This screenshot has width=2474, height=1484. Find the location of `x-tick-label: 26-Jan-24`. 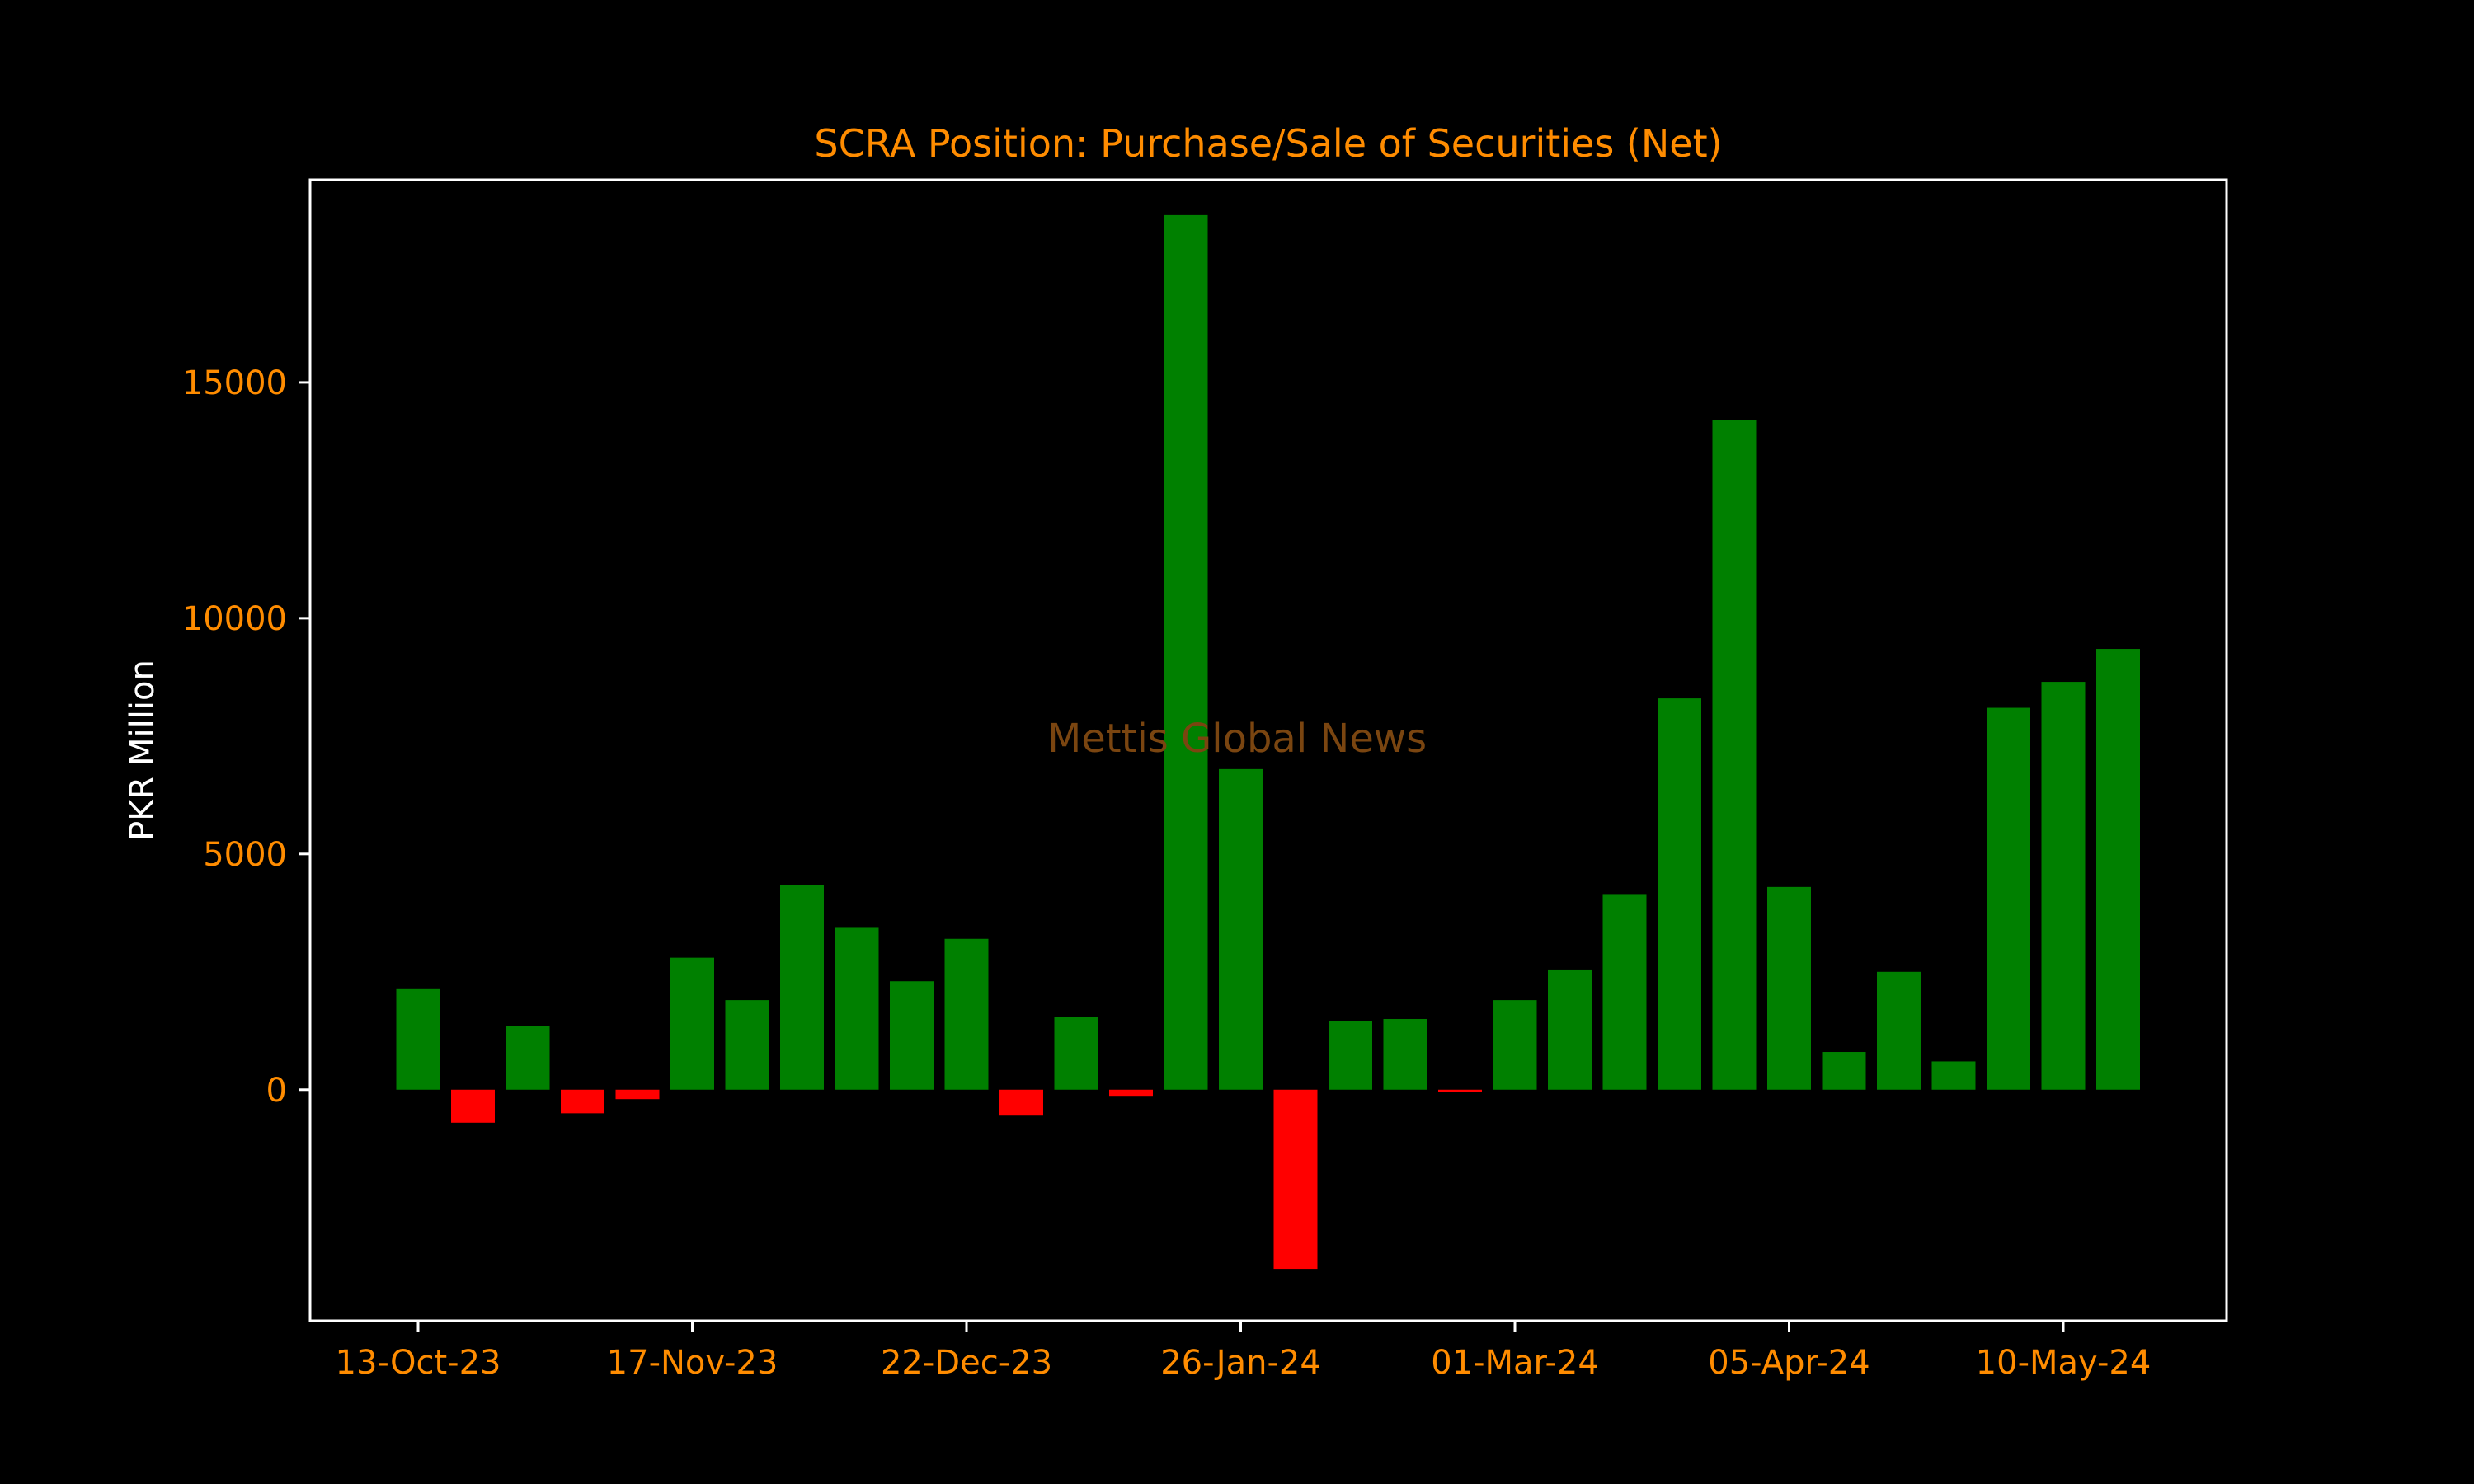

x-tick-label: 26-Jan-24 is located at coordinates (1240, 1363).